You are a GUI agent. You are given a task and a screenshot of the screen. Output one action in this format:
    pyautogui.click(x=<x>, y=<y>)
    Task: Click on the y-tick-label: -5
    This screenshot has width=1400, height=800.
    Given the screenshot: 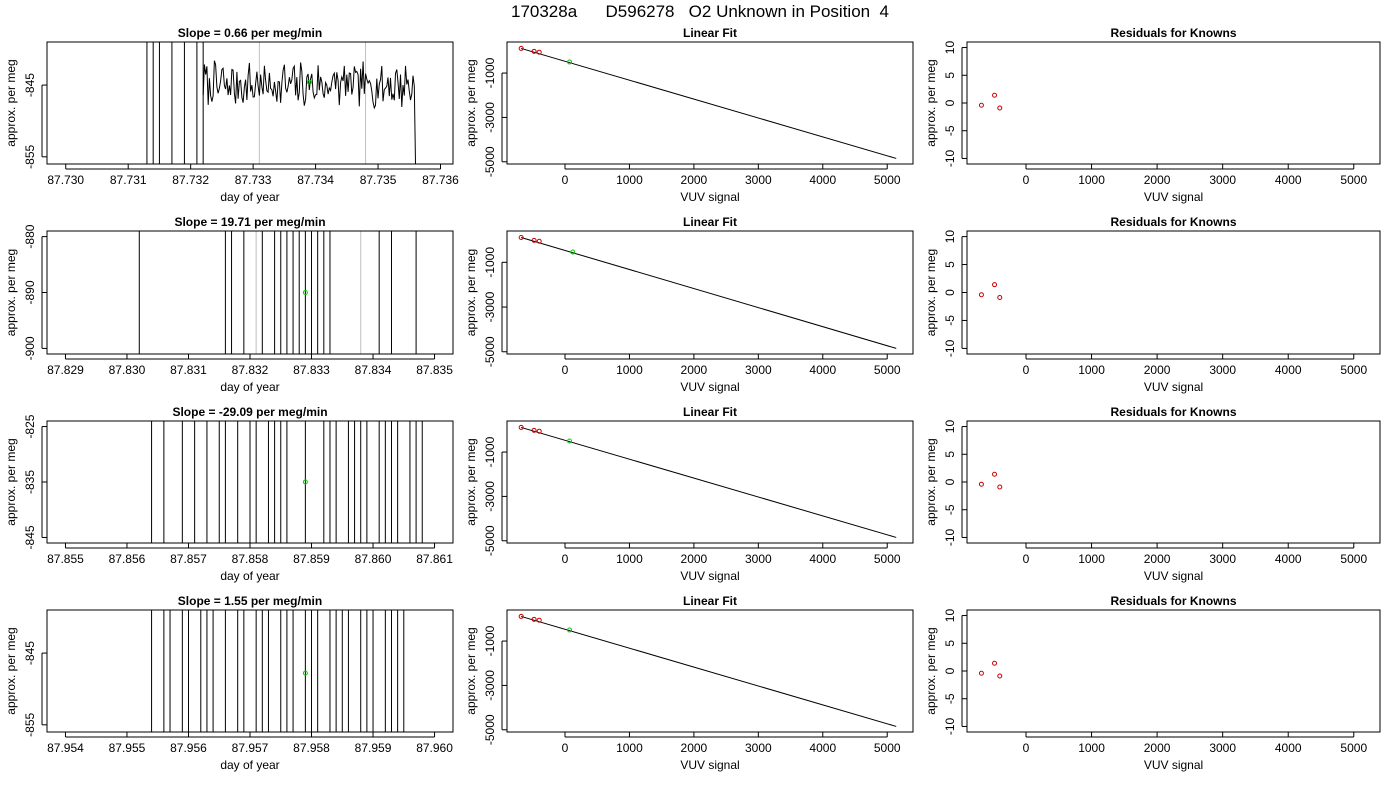 What is the action you would take?
    pyautogui.click(x=950, y=130)
    